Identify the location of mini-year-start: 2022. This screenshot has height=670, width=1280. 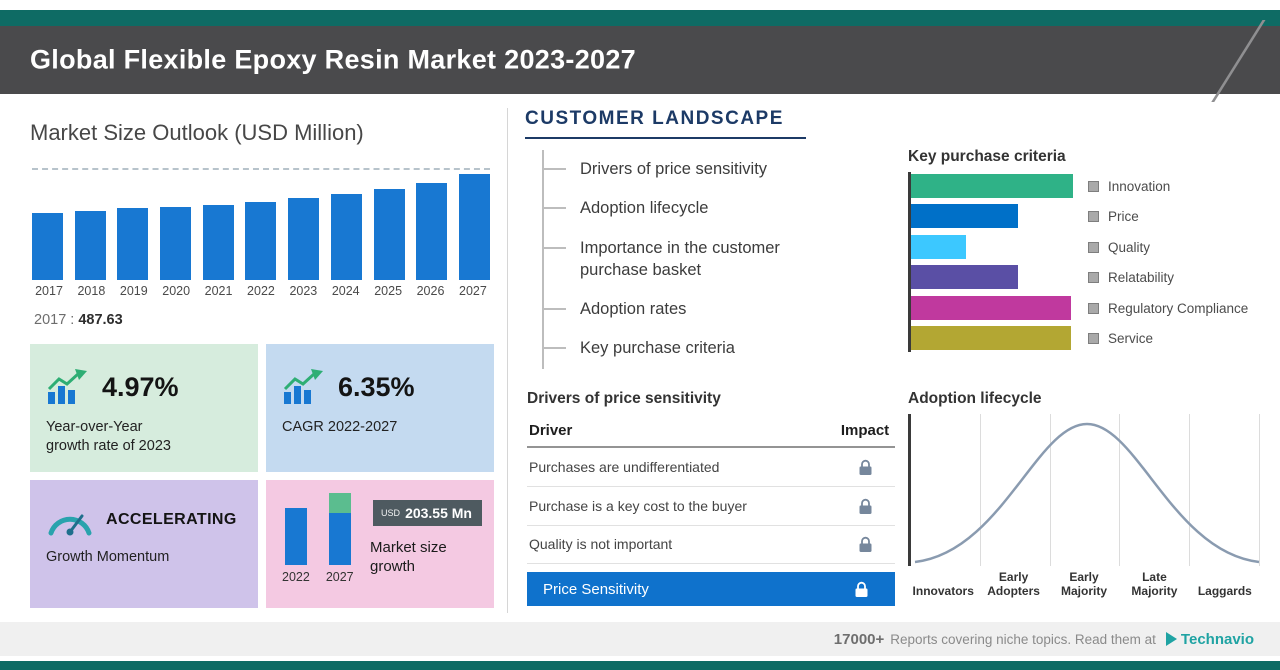
(296, 577).